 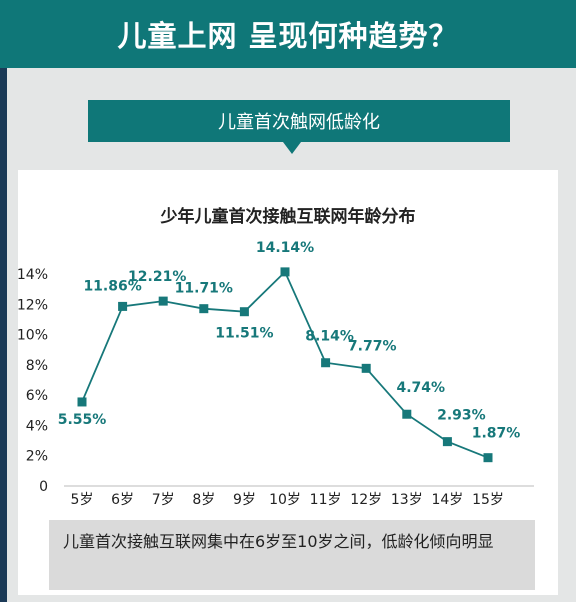 I want to click on x-tick-label: 8岁, so click(x=203, y=500).